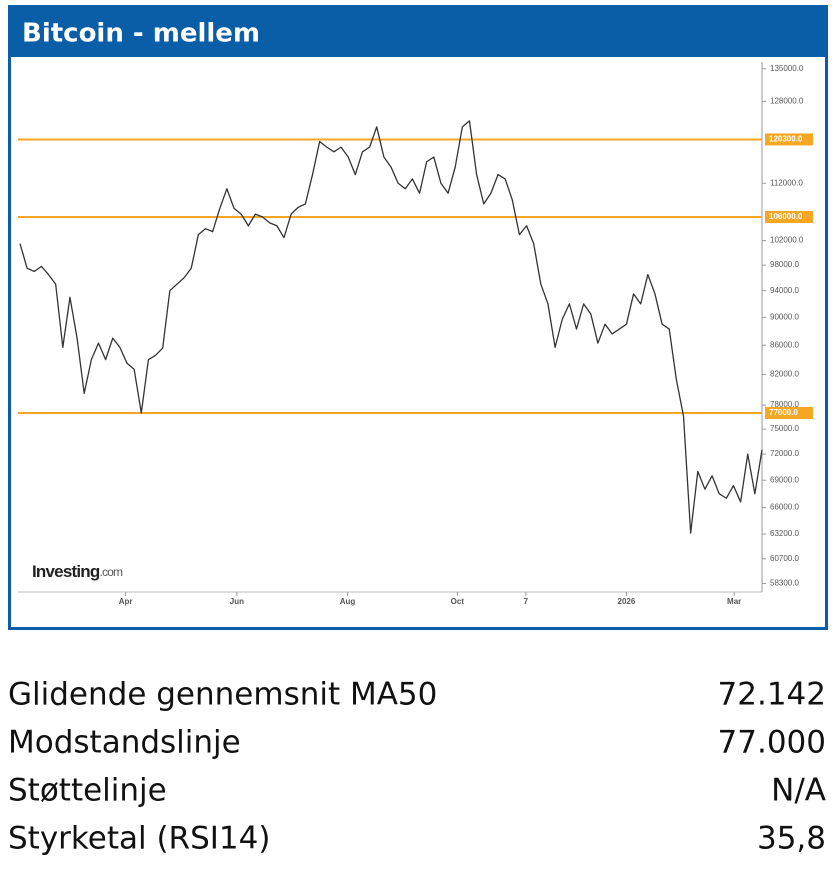  What do you see at coordinates (772, 695) in the screenshot?
I see `row-value: 72.142` at bounding box center [772, 695].